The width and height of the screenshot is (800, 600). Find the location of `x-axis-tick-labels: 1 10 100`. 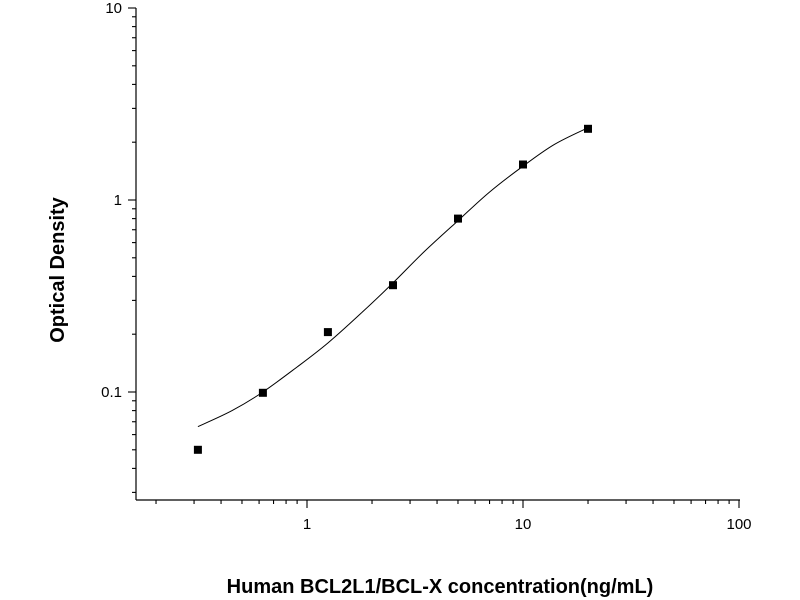

x-axis-tick-labels: 1 10 100 is located at coordinates (527, 524).